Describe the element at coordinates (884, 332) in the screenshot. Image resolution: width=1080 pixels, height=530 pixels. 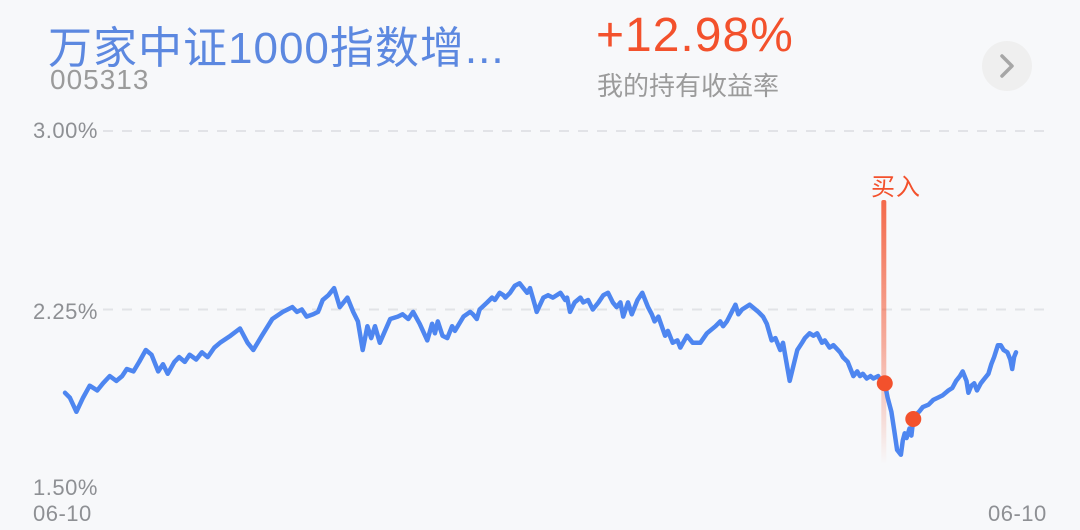
I see `buy-marker-line` at that location.